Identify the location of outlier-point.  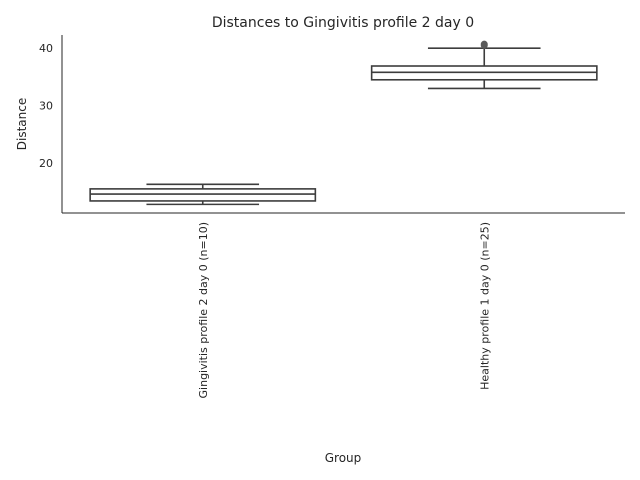
(484, 44).